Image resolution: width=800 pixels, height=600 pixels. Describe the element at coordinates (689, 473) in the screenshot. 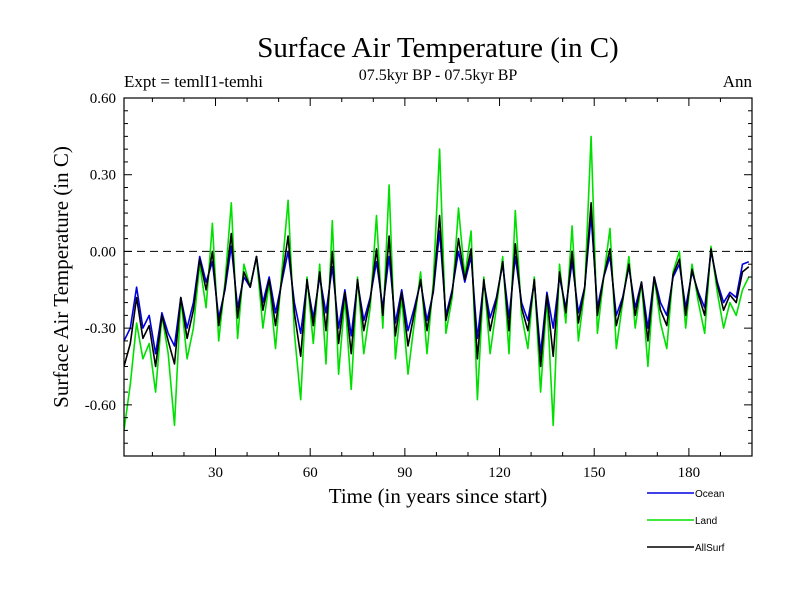

I see `x-tick-label: 180` at that location.